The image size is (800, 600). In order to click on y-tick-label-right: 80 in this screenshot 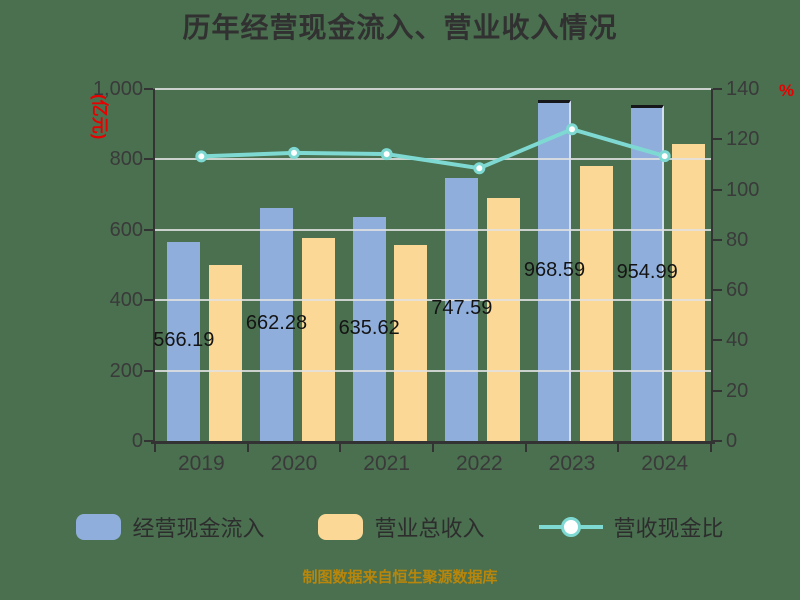, I will do `click(737, 239)`.